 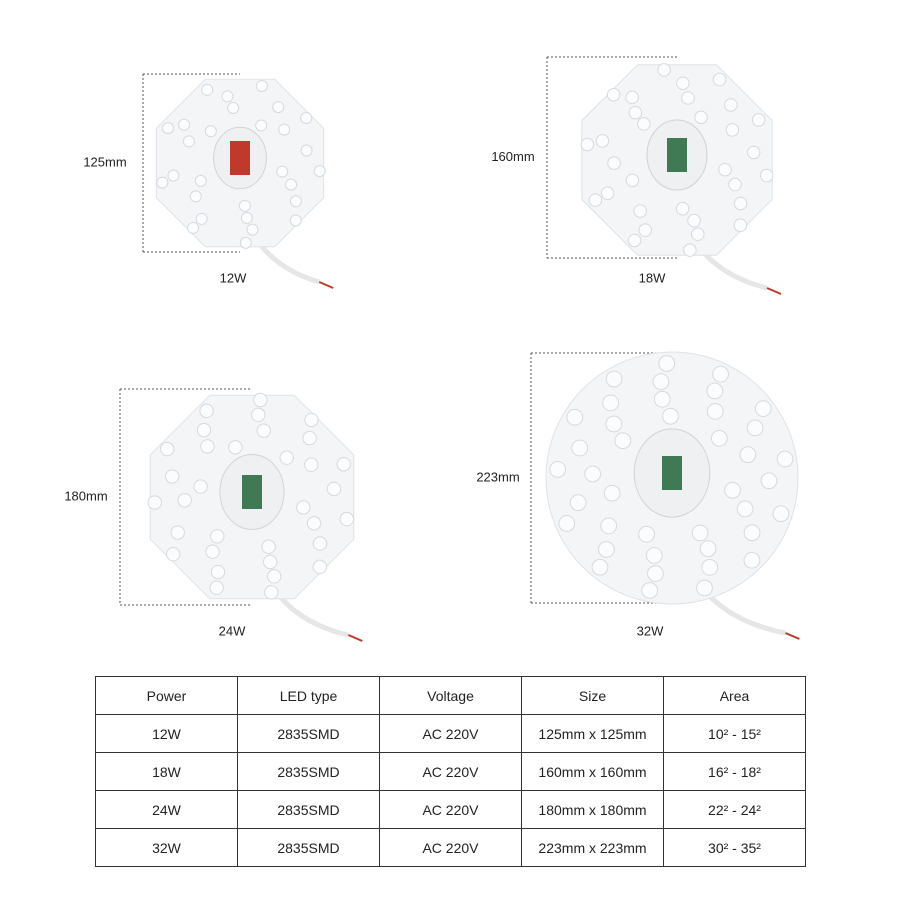 What do you see at coordinates (166, 847) in the screenshot?
I see `table-cell: 32W` at bounding box center [166, 847].